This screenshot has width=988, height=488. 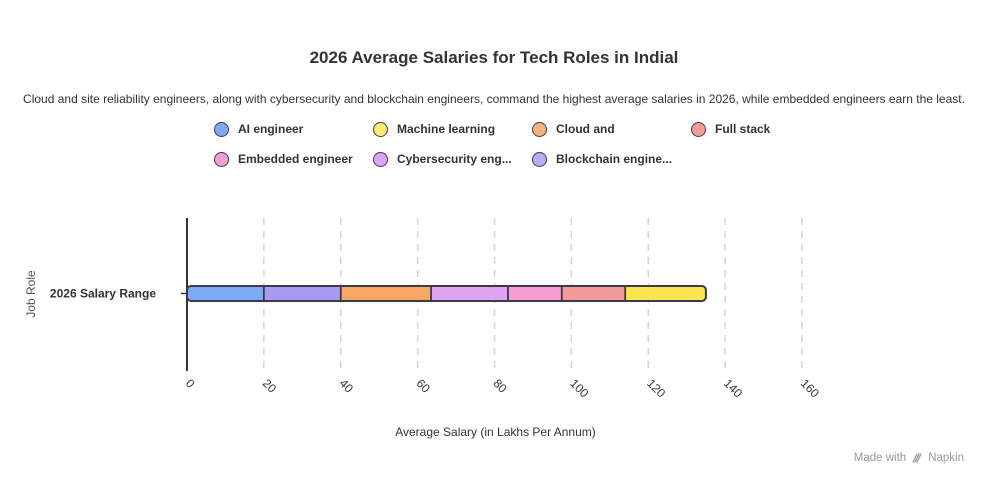 What do you see at coordinates (31, 294) in the screenshot?
I see `y-axis-label: Job Role` at bounding box center [31, 294].